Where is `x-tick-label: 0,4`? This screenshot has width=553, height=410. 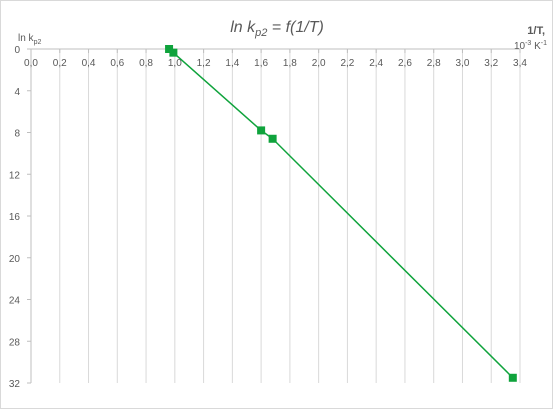
x-tick-label: 0,4 is located at coordinates (89, 63).